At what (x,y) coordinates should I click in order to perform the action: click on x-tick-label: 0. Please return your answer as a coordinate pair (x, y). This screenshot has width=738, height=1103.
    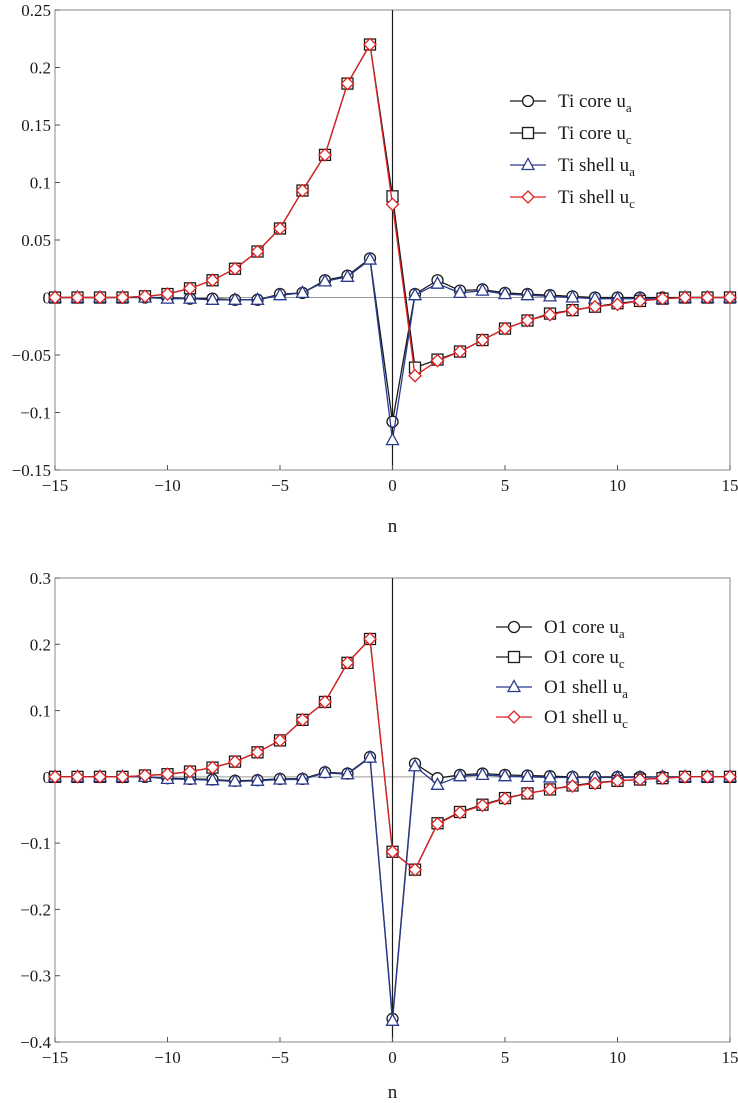
    Looking at the image, I should click on (392, 485).